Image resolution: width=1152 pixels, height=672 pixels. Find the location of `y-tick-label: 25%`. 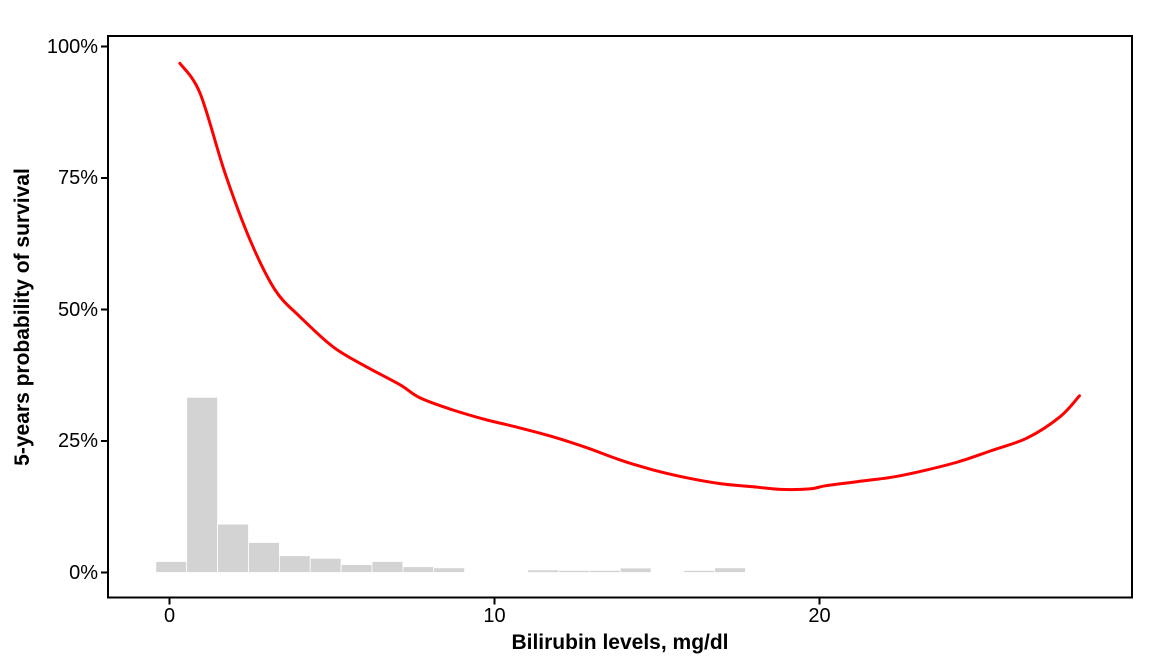

y-tick-label: 25% is located at coordinates (77, 441).